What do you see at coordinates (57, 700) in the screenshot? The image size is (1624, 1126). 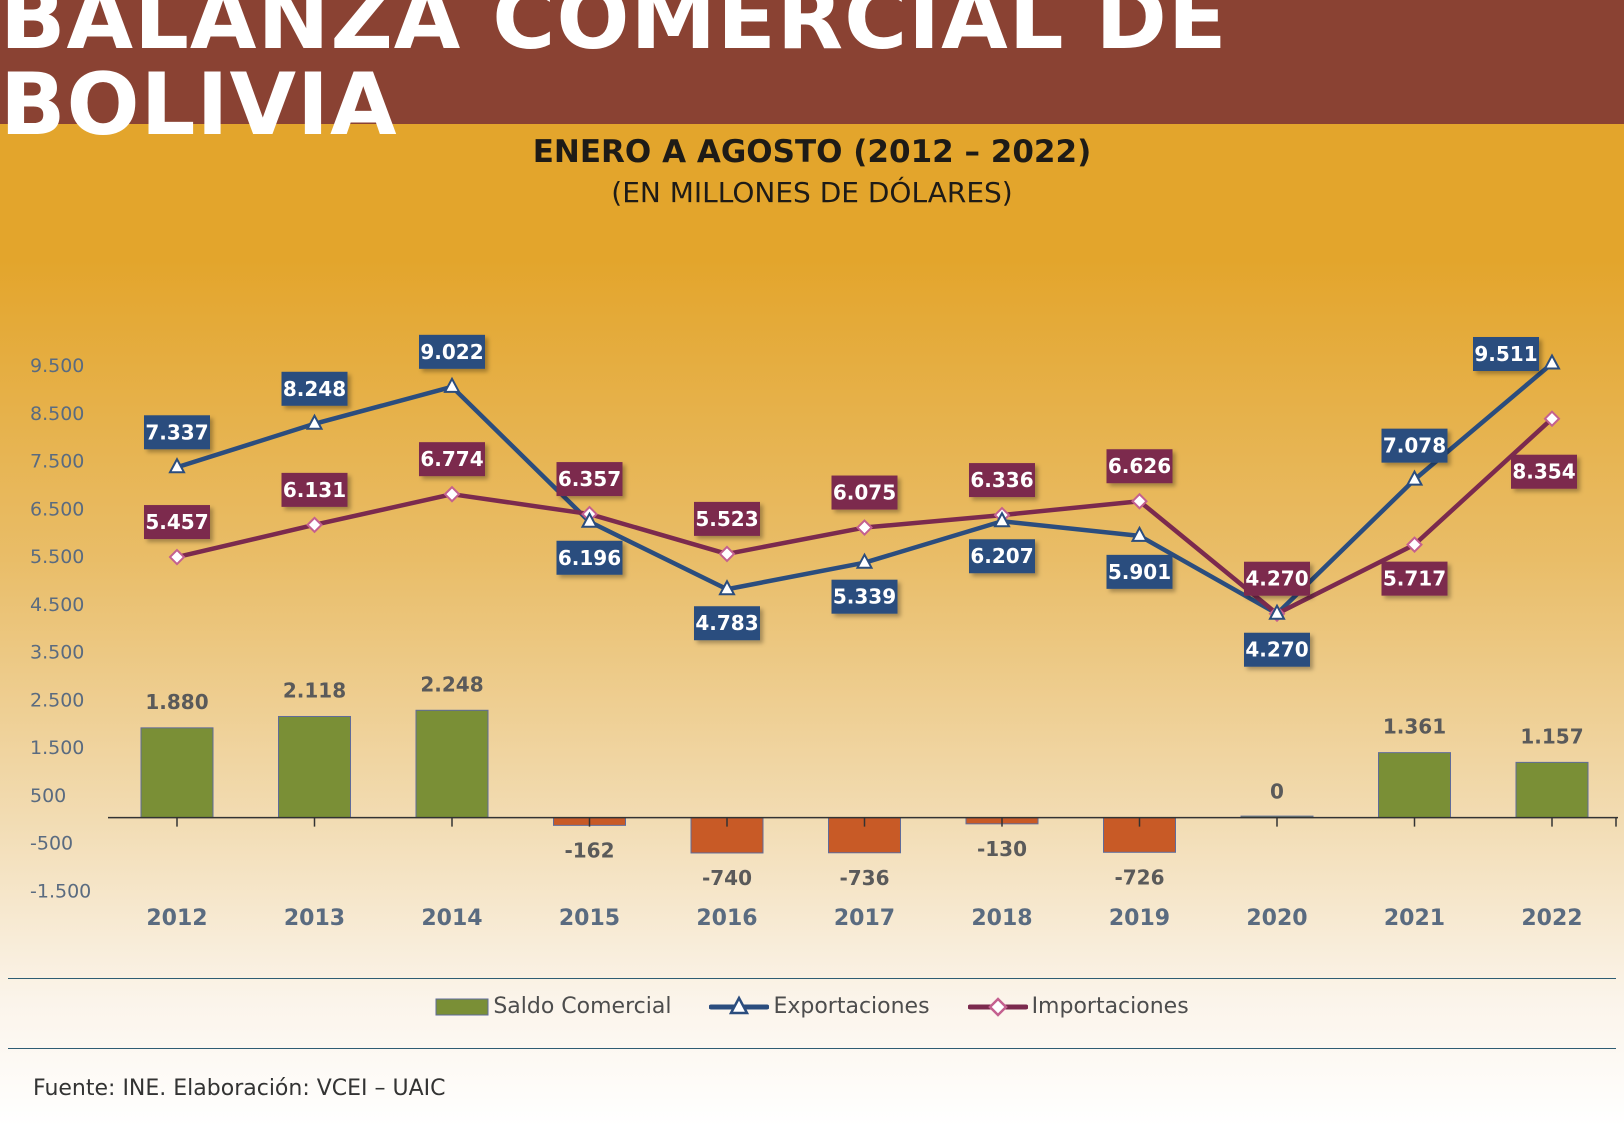 I see `y-tick-label: 2.500` at bounding box center [57, 700].